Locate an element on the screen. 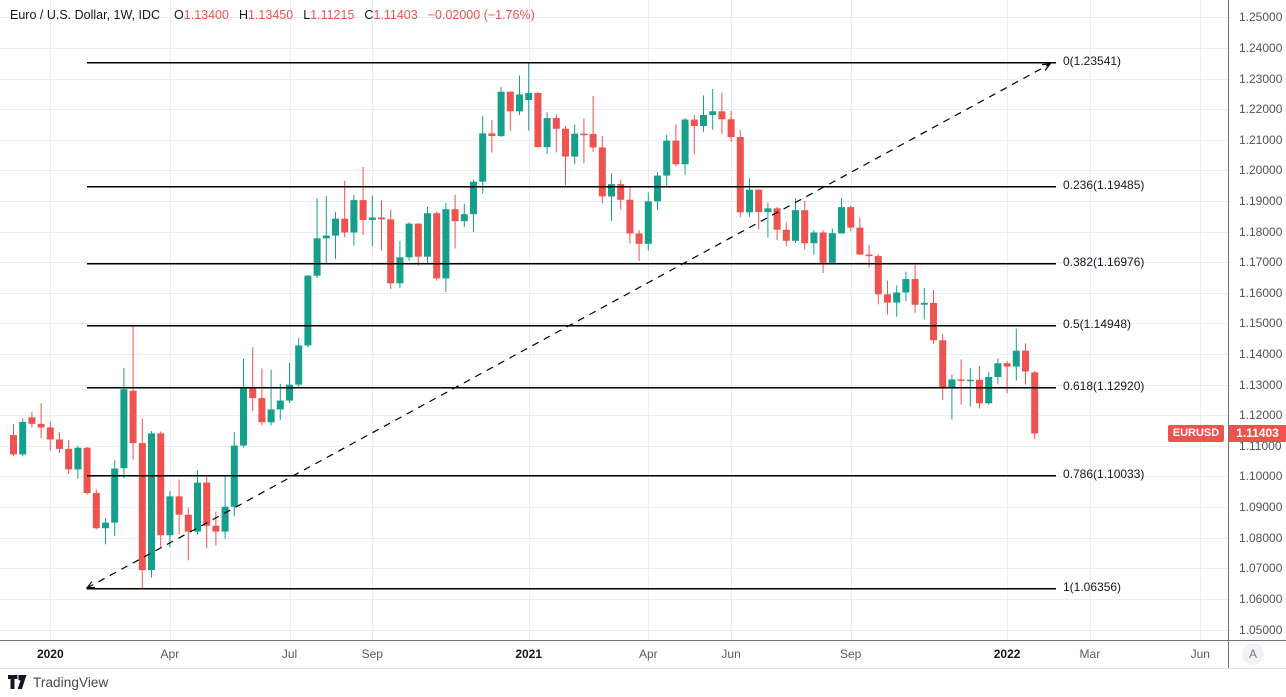  tradingview-logo-text: TradingView is located at coordinates (71, 682).